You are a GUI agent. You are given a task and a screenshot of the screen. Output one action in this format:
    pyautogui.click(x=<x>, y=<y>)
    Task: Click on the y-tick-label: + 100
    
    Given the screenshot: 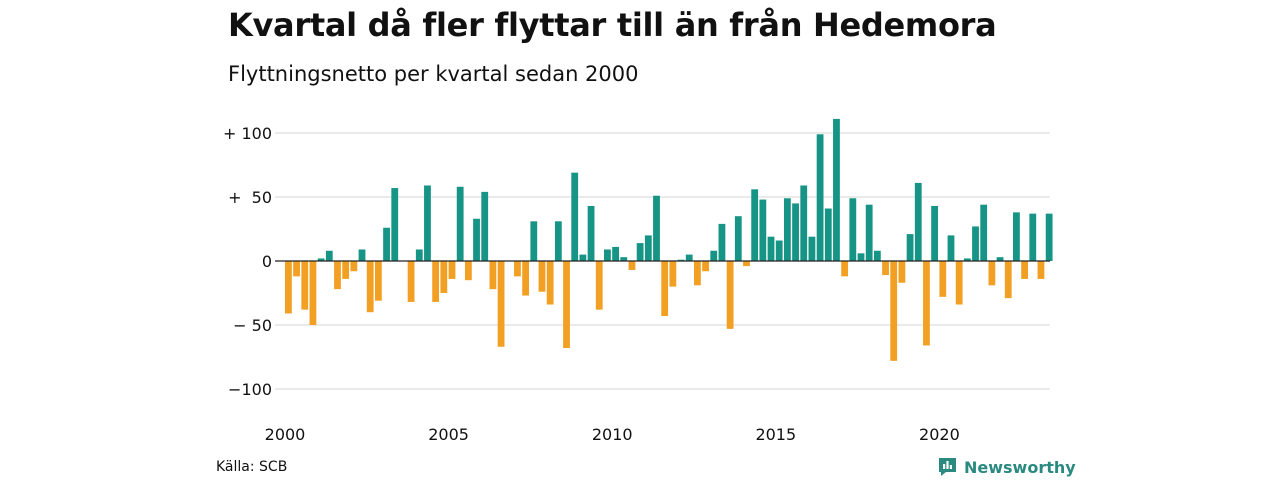 What is the action you would take?
    pyautogui.click(x=247, y=133)
    